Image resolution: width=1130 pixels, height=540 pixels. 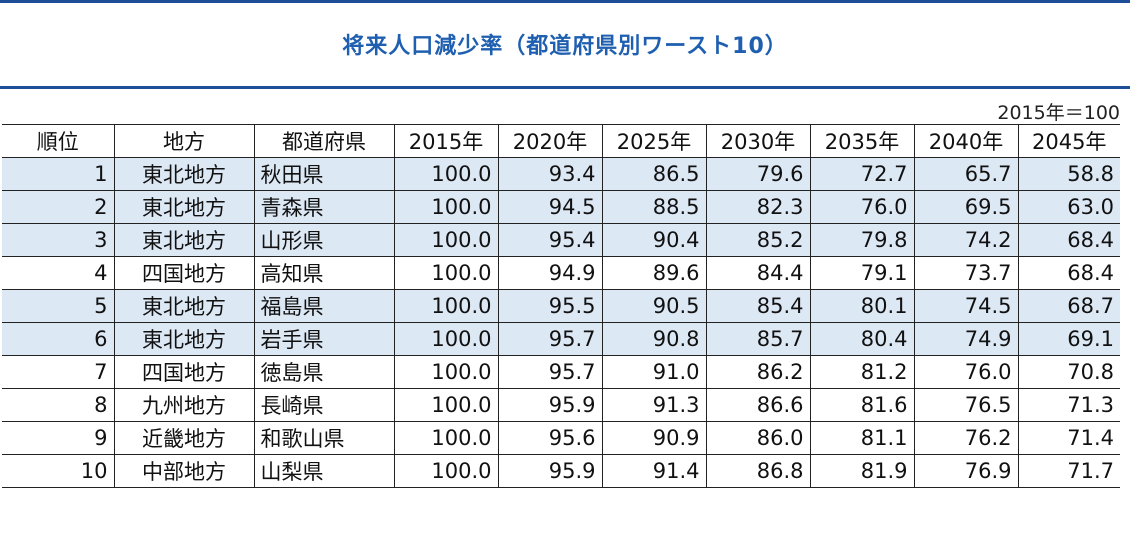 What do you see at coordinates (862, 174) in the screenshot?
I see `value-cell: 72.7` at bounding box center [862, 174].